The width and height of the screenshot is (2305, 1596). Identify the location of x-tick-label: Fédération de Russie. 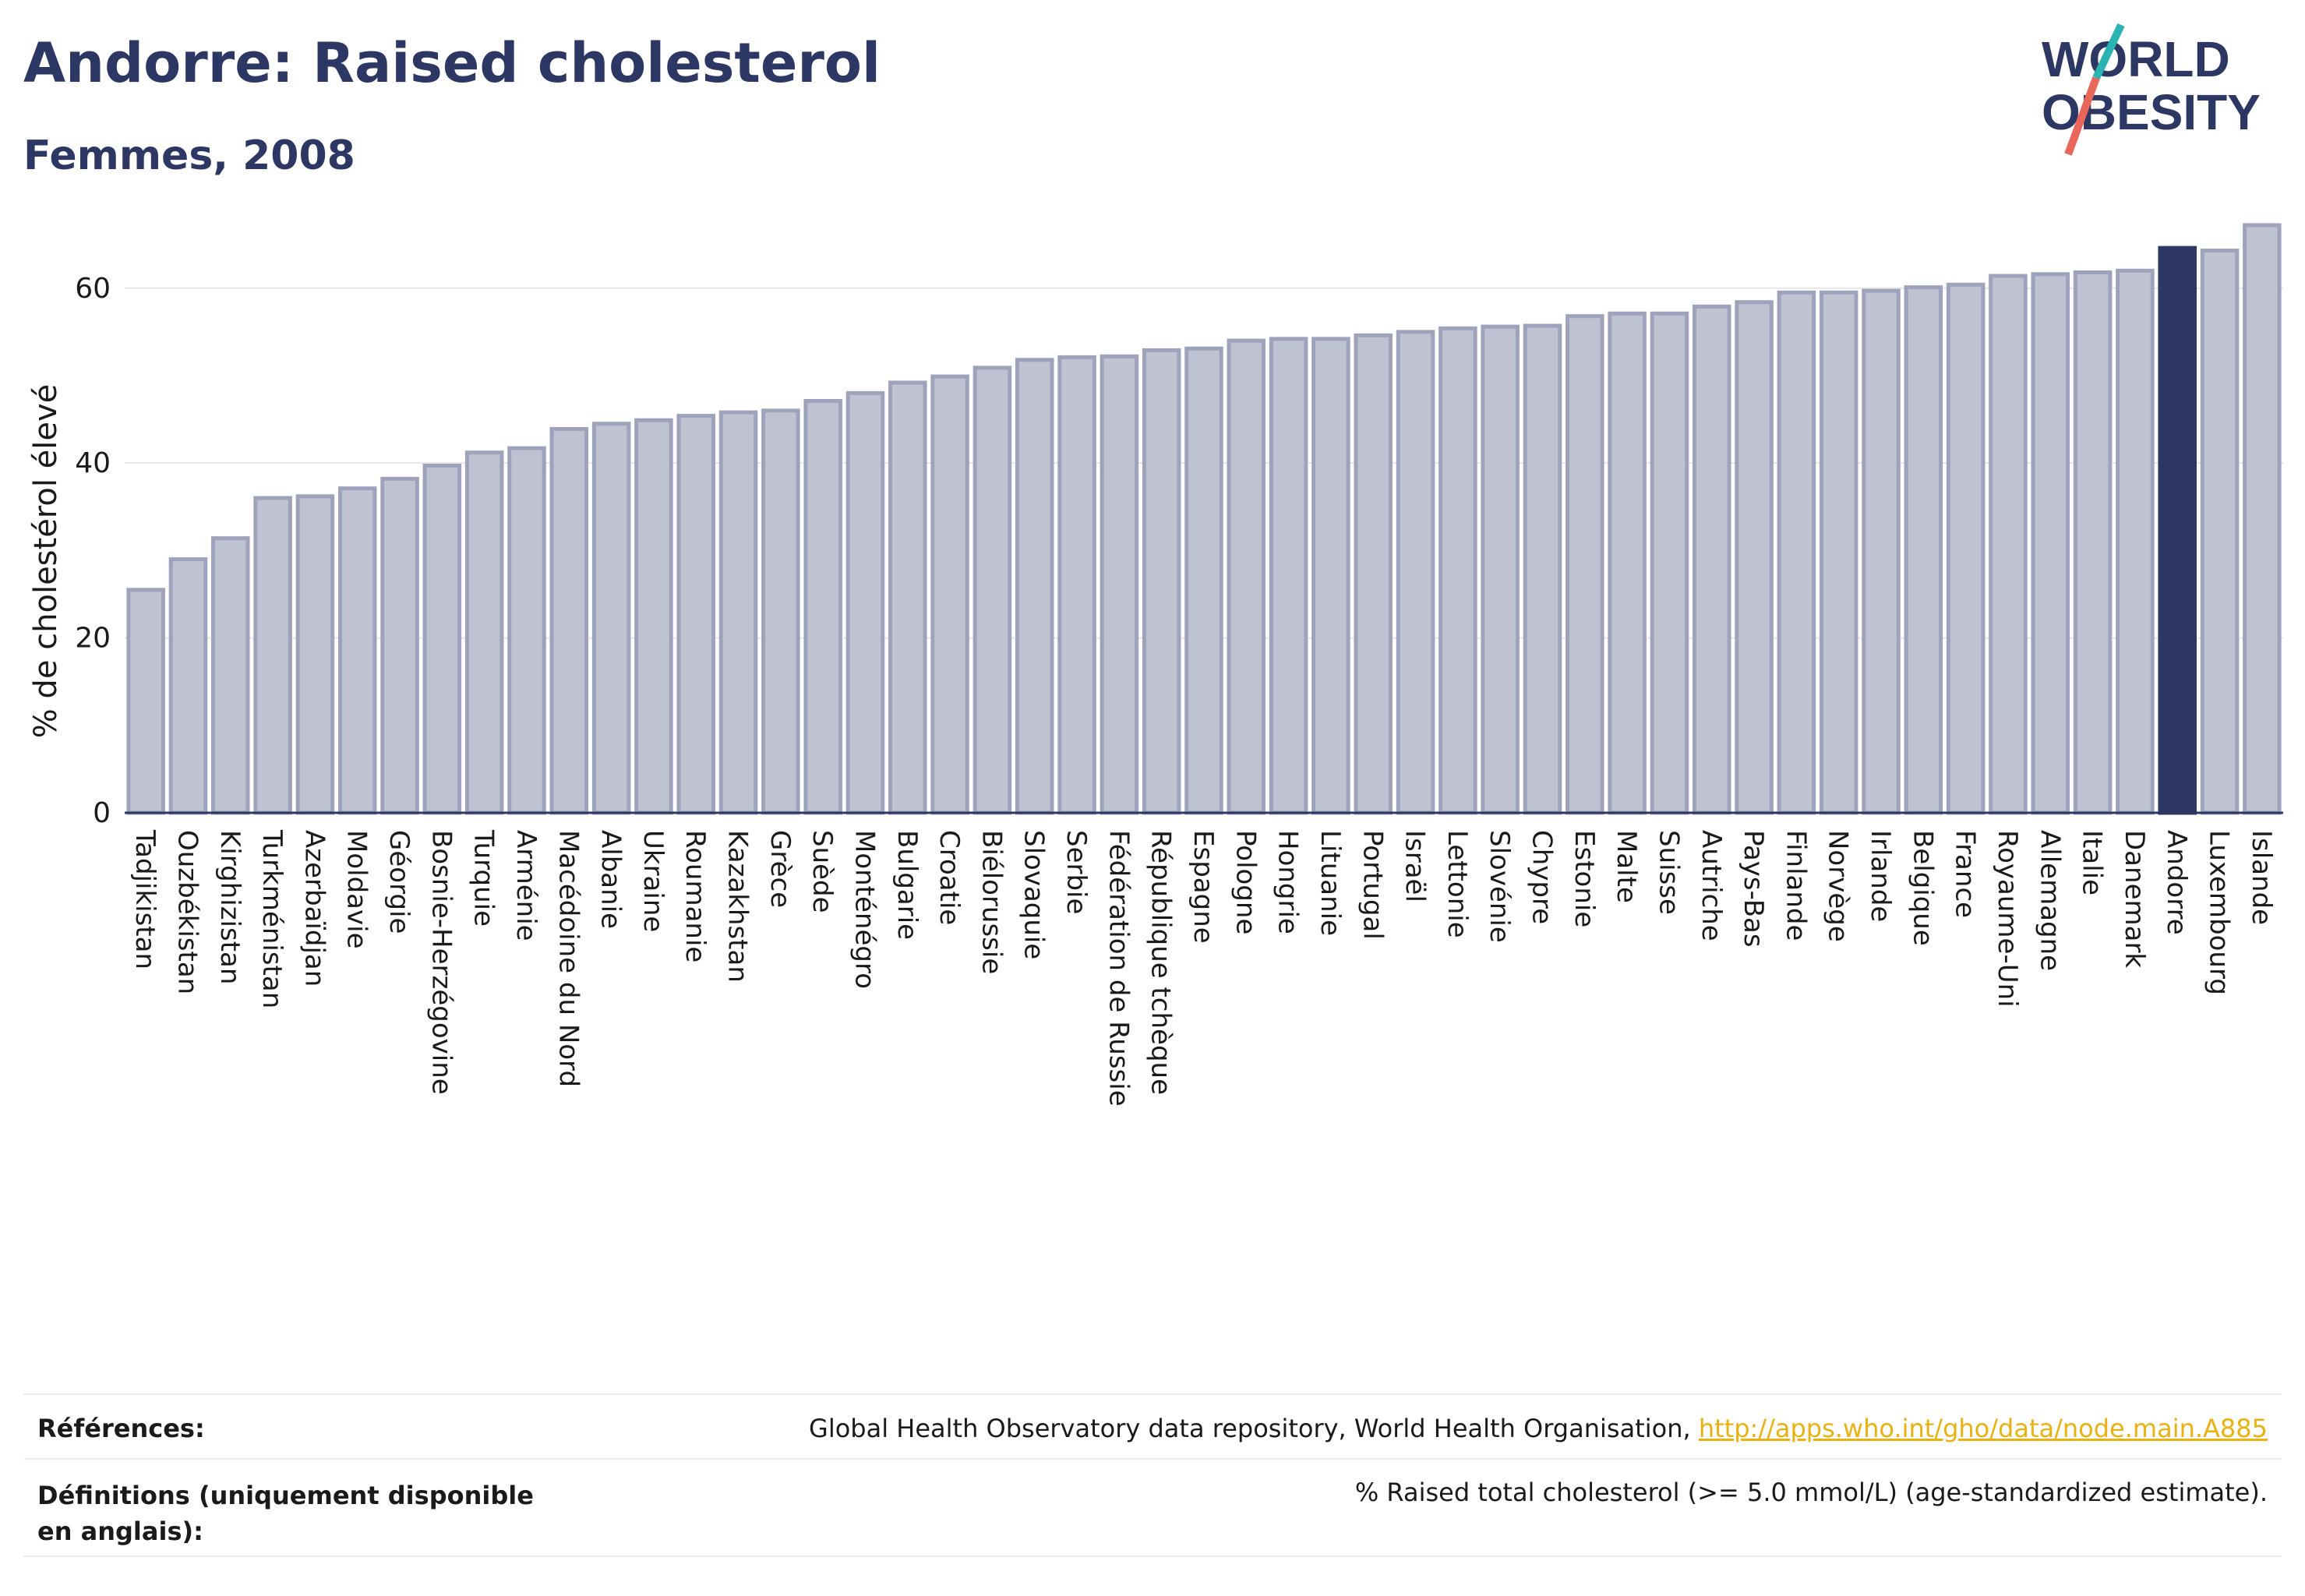
(1118, 968).